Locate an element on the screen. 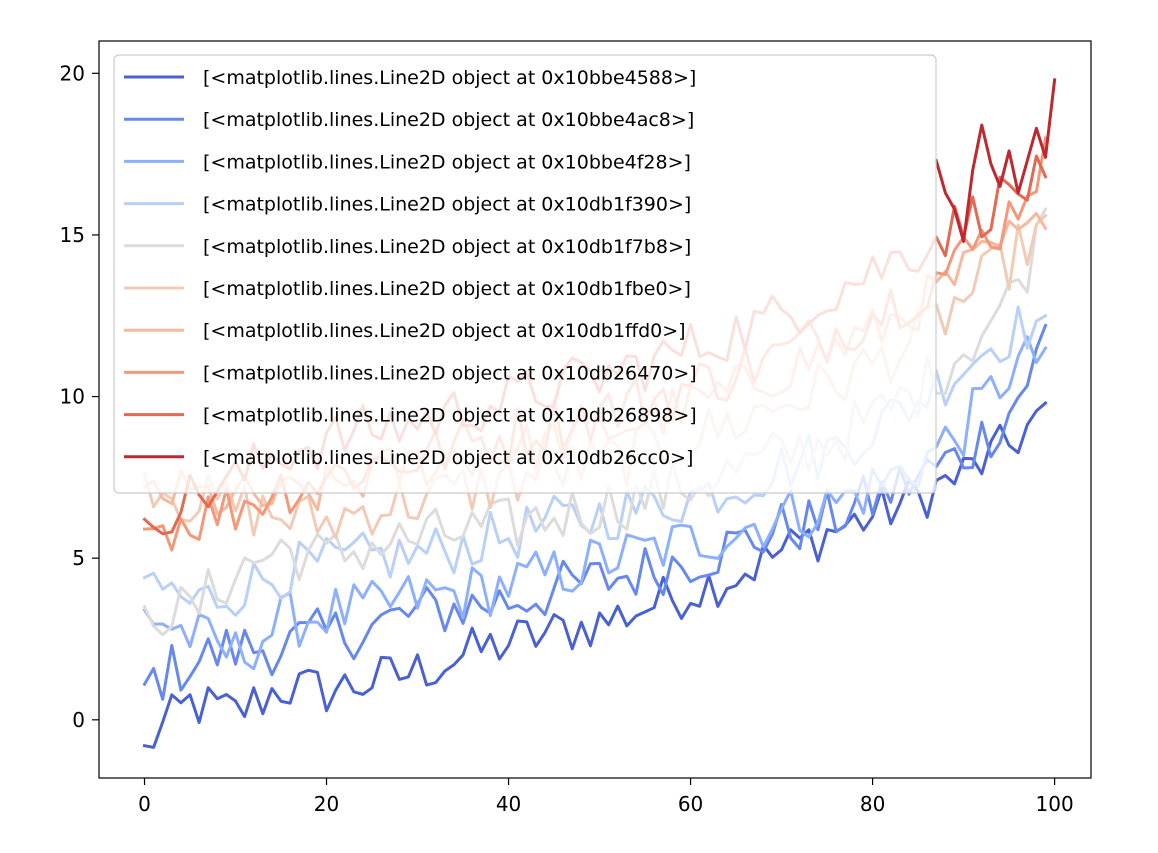 Image resolution: width=1158 pixels, height=853 pixels. y-tick-label: 20 is located at coordinates (72, 73).